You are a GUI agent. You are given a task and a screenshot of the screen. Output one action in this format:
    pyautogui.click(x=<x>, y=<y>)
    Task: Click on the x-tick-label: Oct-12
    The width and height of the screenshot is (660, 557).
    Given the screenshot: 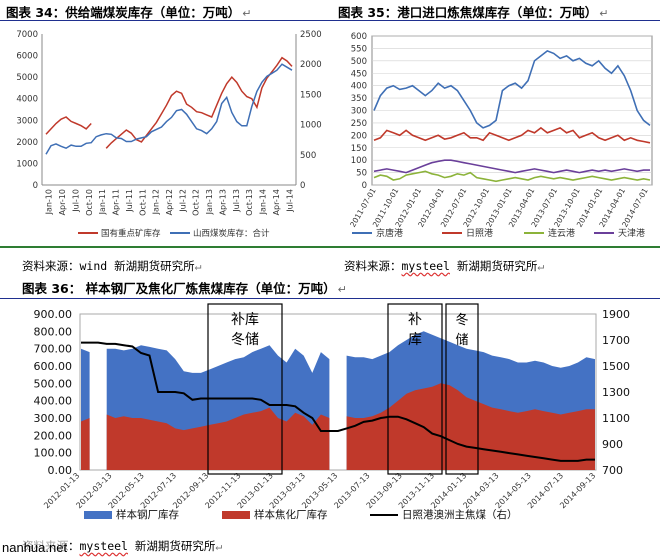 What is the action you would take?
    pyautogui.click(x=196, y=202)
    